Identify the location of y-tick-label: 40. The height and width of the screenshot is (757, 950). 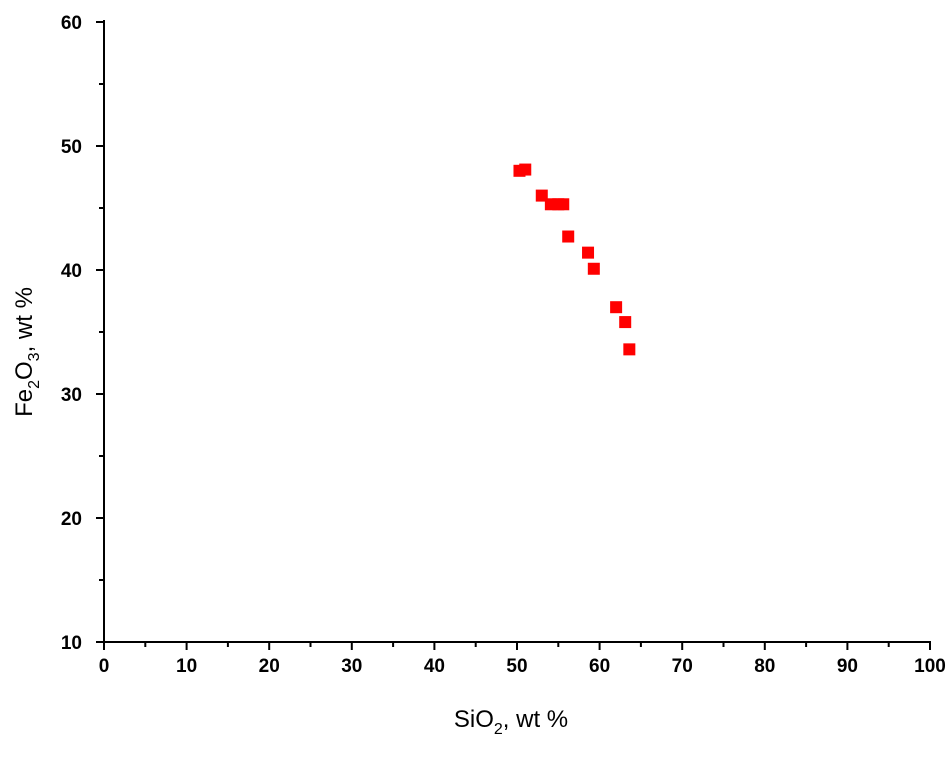
(71, 271).